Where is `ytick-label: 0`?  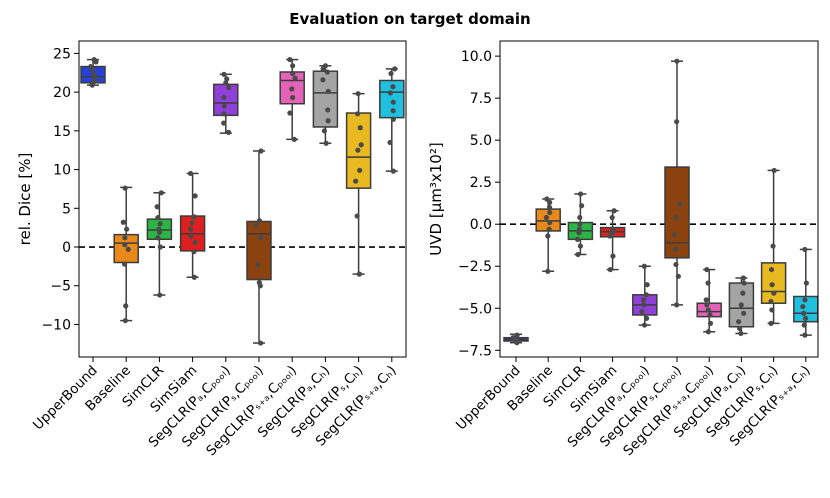
ytick-label: 0 is located at coordinates (66, 248).